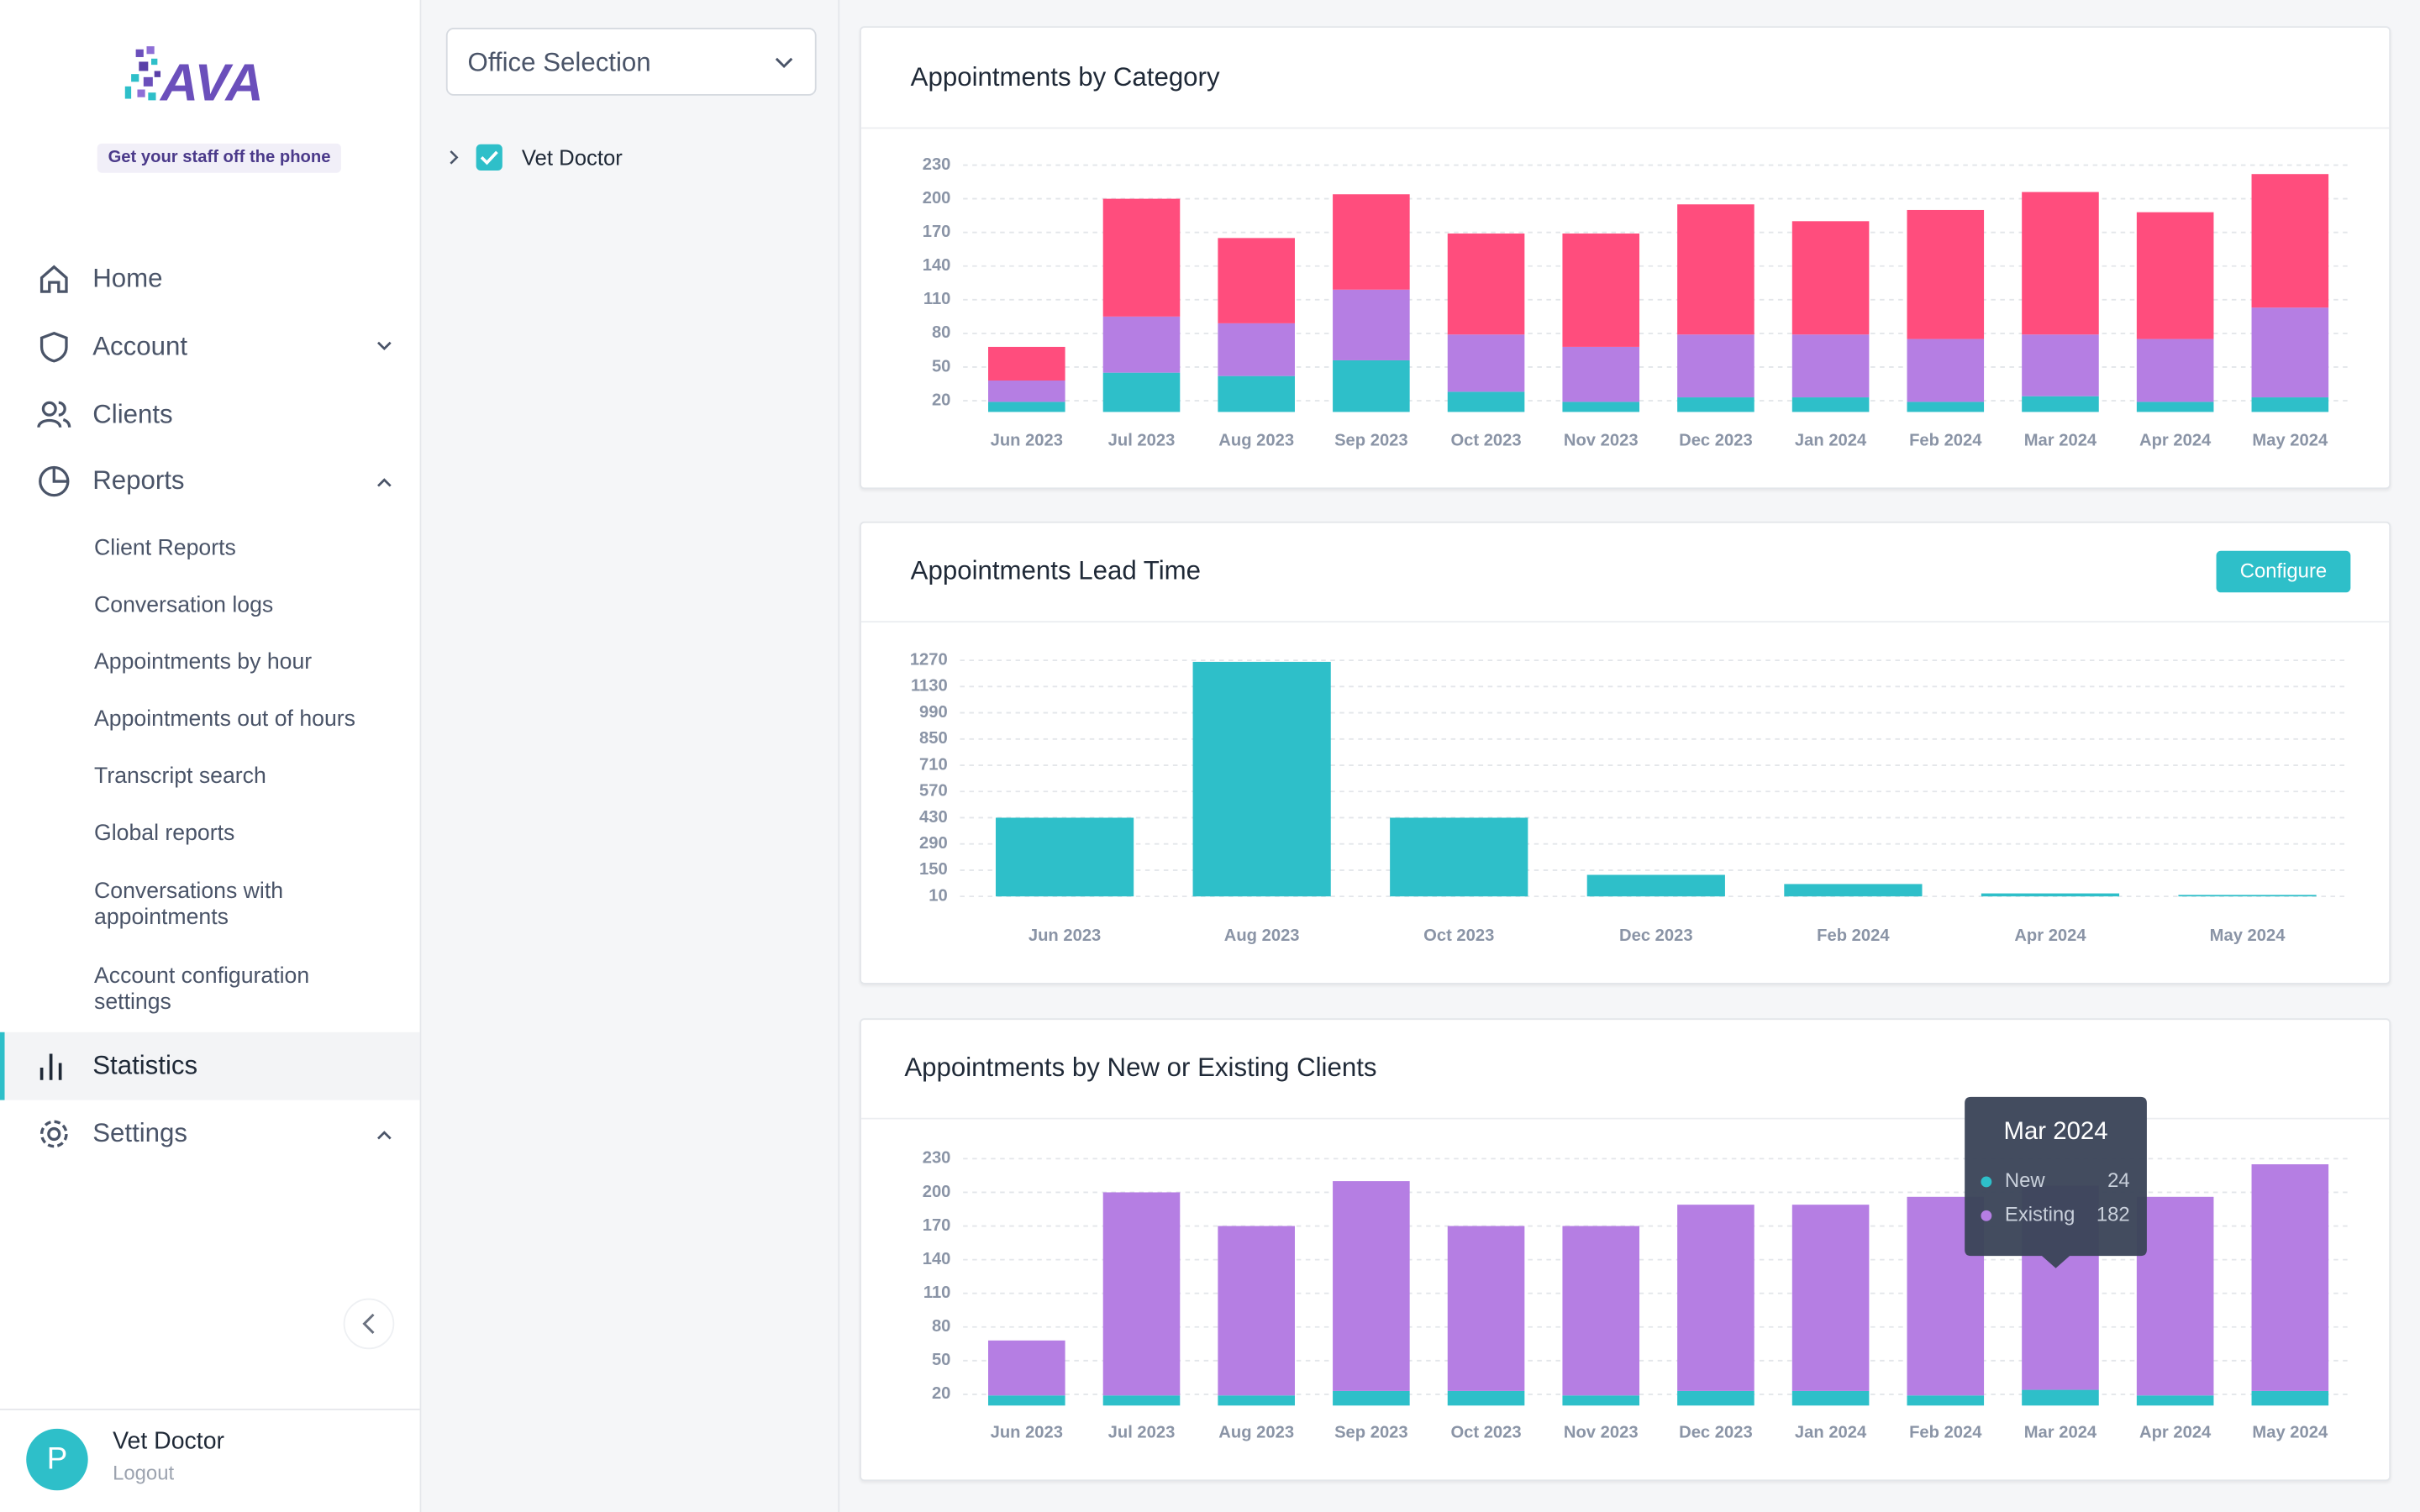 Image resolution: width=2420 pixels, height=1512 pixels. I want to click on chart-title: Appointments Lead Time, so click(1056, 570).